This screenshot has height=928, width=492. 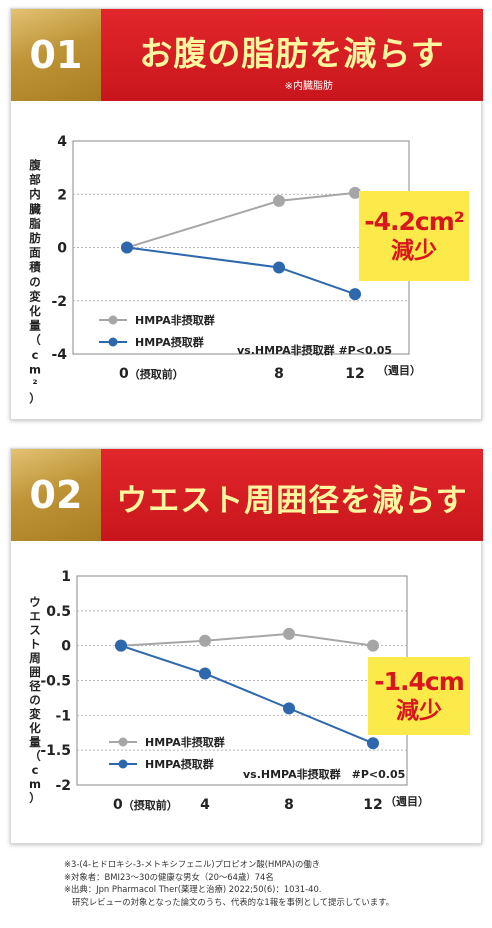 I want to click on y-axis-label-char: 面, so click(x=35, y=253).